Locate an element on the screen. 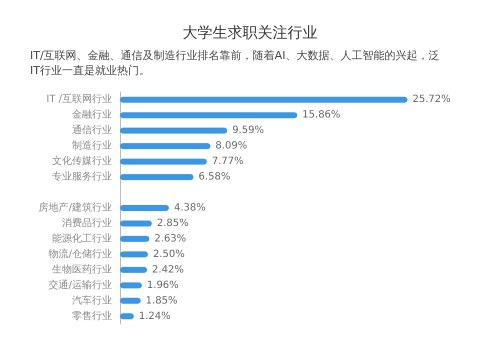  y-tick-label: 通信行业 is located at coordinates (92, 130).